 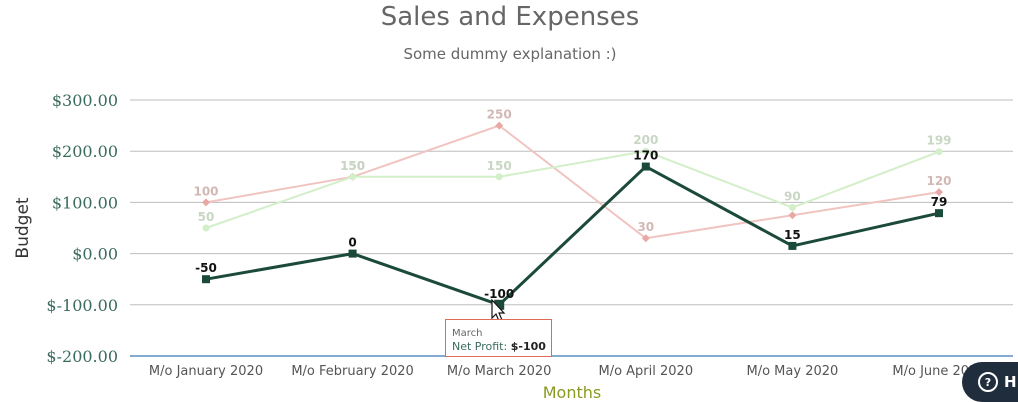 What do you see at coordinates (793, 371) in the screenshot?
I see `x-tick-label: M/o May 2020` at bounding box center [793, 371].